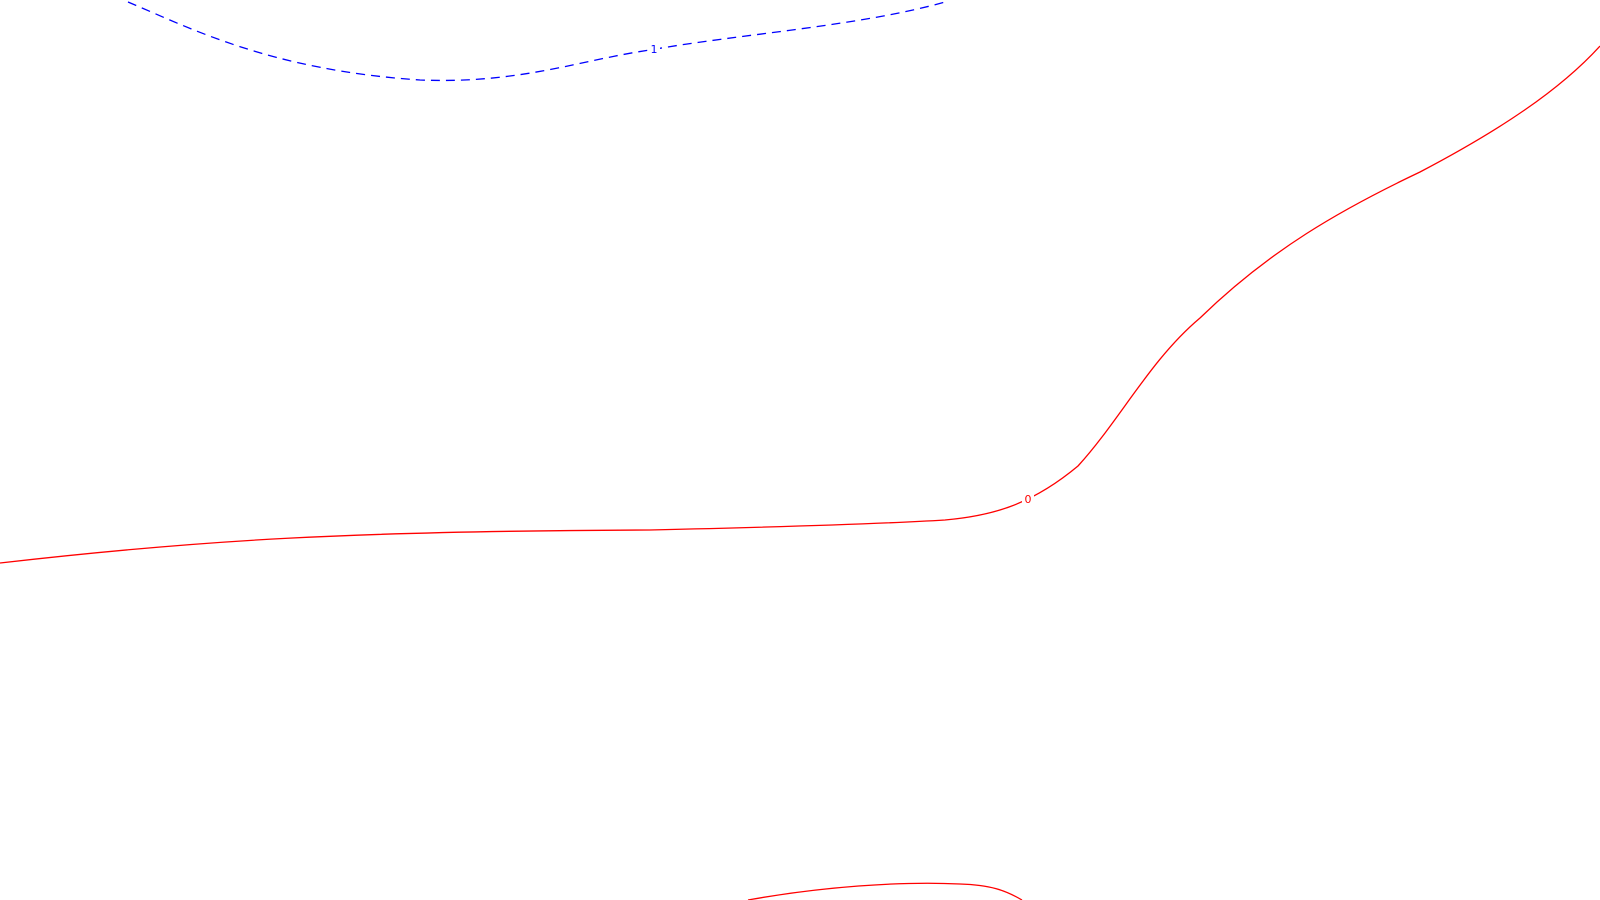 This screenshot has width=1600, height=900. Describe the element at coordinates (885, 891) in the screenshot. I see `contour-line-level-0-bottom` at that location.